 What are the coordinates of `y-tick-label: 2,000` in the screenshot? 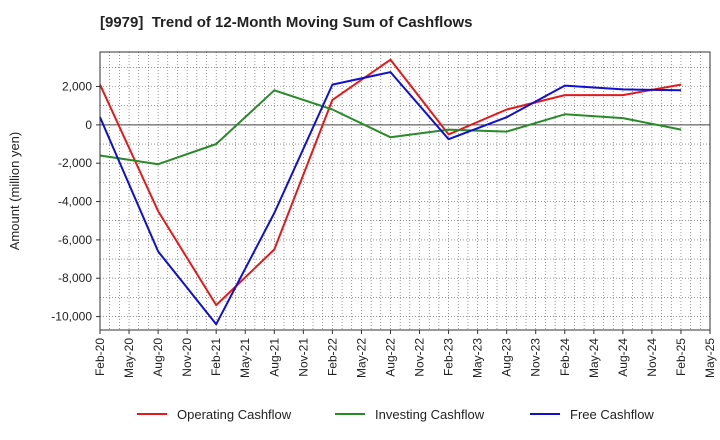 It's located at (77, 87).